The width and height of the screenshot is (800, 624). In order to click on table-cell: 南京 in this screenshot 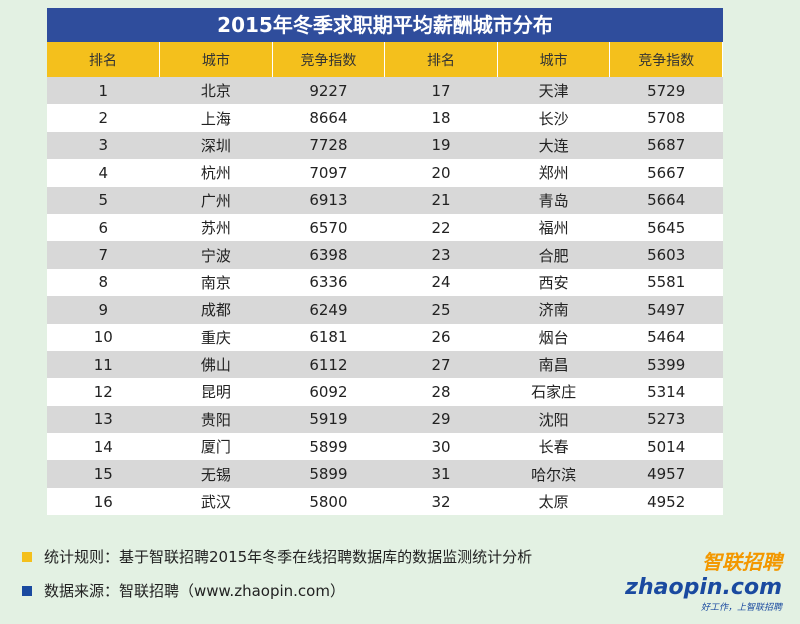, I will do `click(216, 282)`.